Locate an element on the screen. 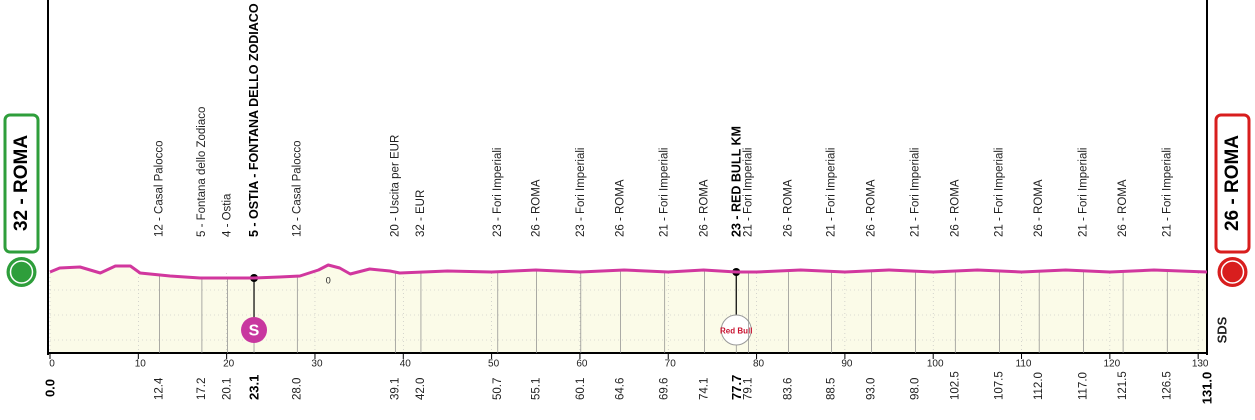 The height and width of the screenshot is (420, 1255). waypoint-label: 5 - Fontana dello Zodiaco is located at coordinates (202, 172).